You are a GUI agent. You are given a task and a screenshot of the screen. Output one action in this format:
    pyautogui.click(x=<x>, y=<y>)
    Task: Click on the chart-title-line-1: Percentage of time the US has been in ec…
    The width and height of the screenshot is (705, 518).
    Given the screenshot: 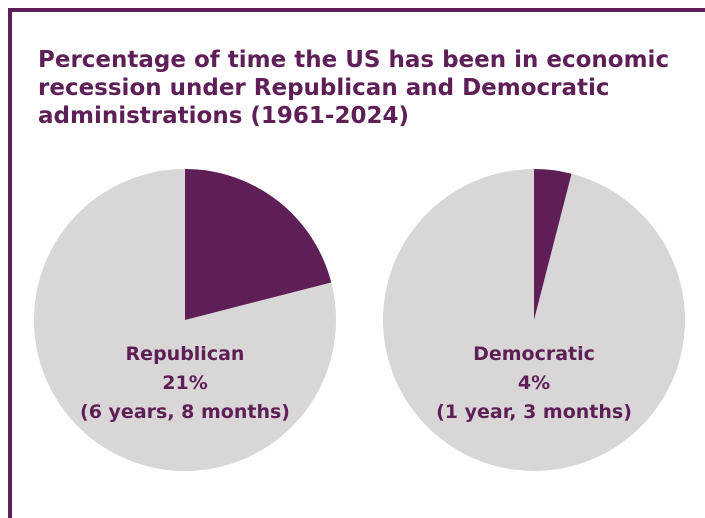 What is the action you would take?
    pyautogui.click(x=354, y=60)
    